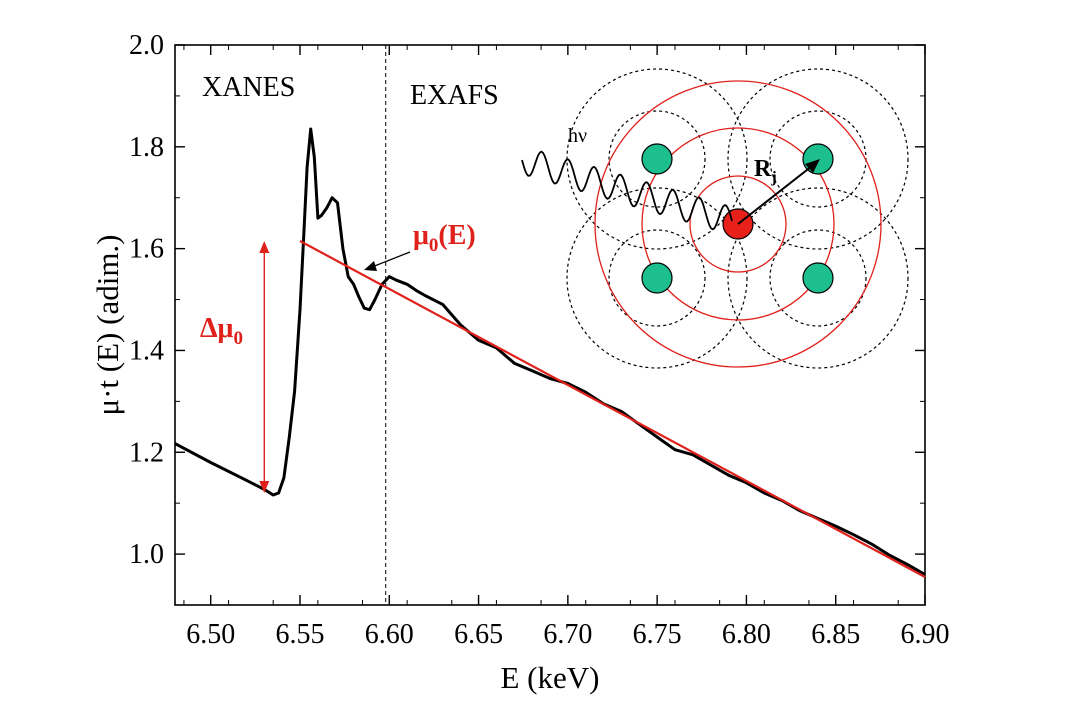  Describe the element at coordinates (765, 171) in the screenshot. I see `rj-label: Rj` at that location.